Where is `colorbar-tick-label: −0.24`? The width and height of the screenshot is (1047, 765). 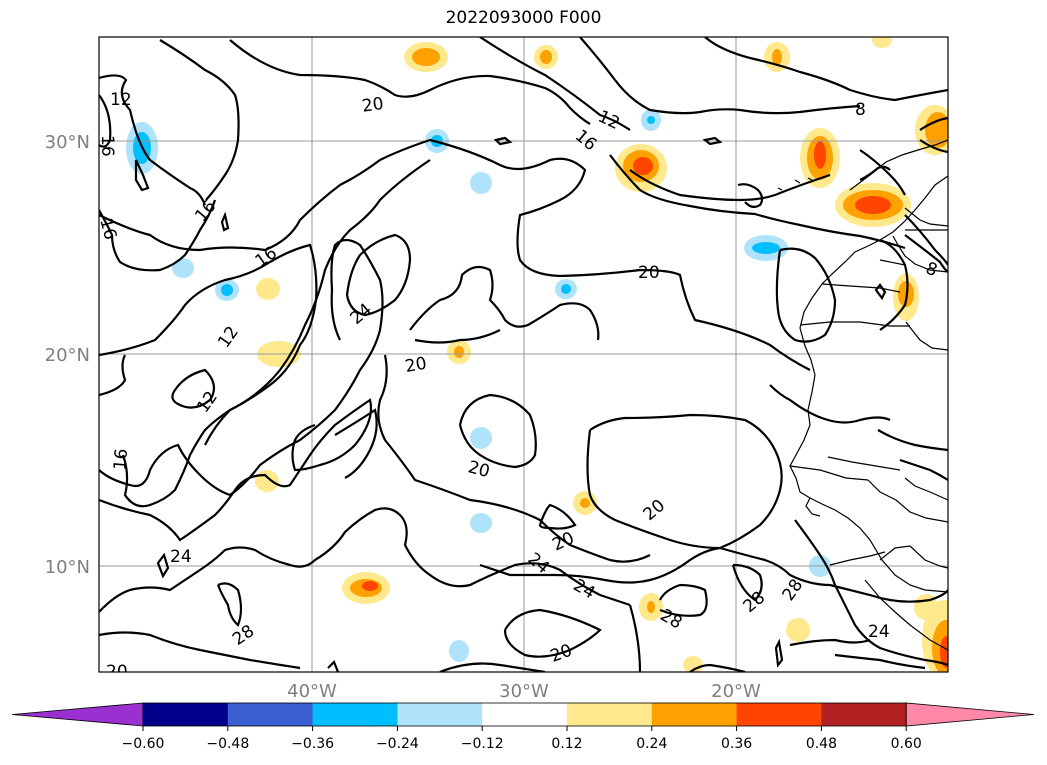
colorbar-tick-label: −0.24 is located at coordinates (397, 744).